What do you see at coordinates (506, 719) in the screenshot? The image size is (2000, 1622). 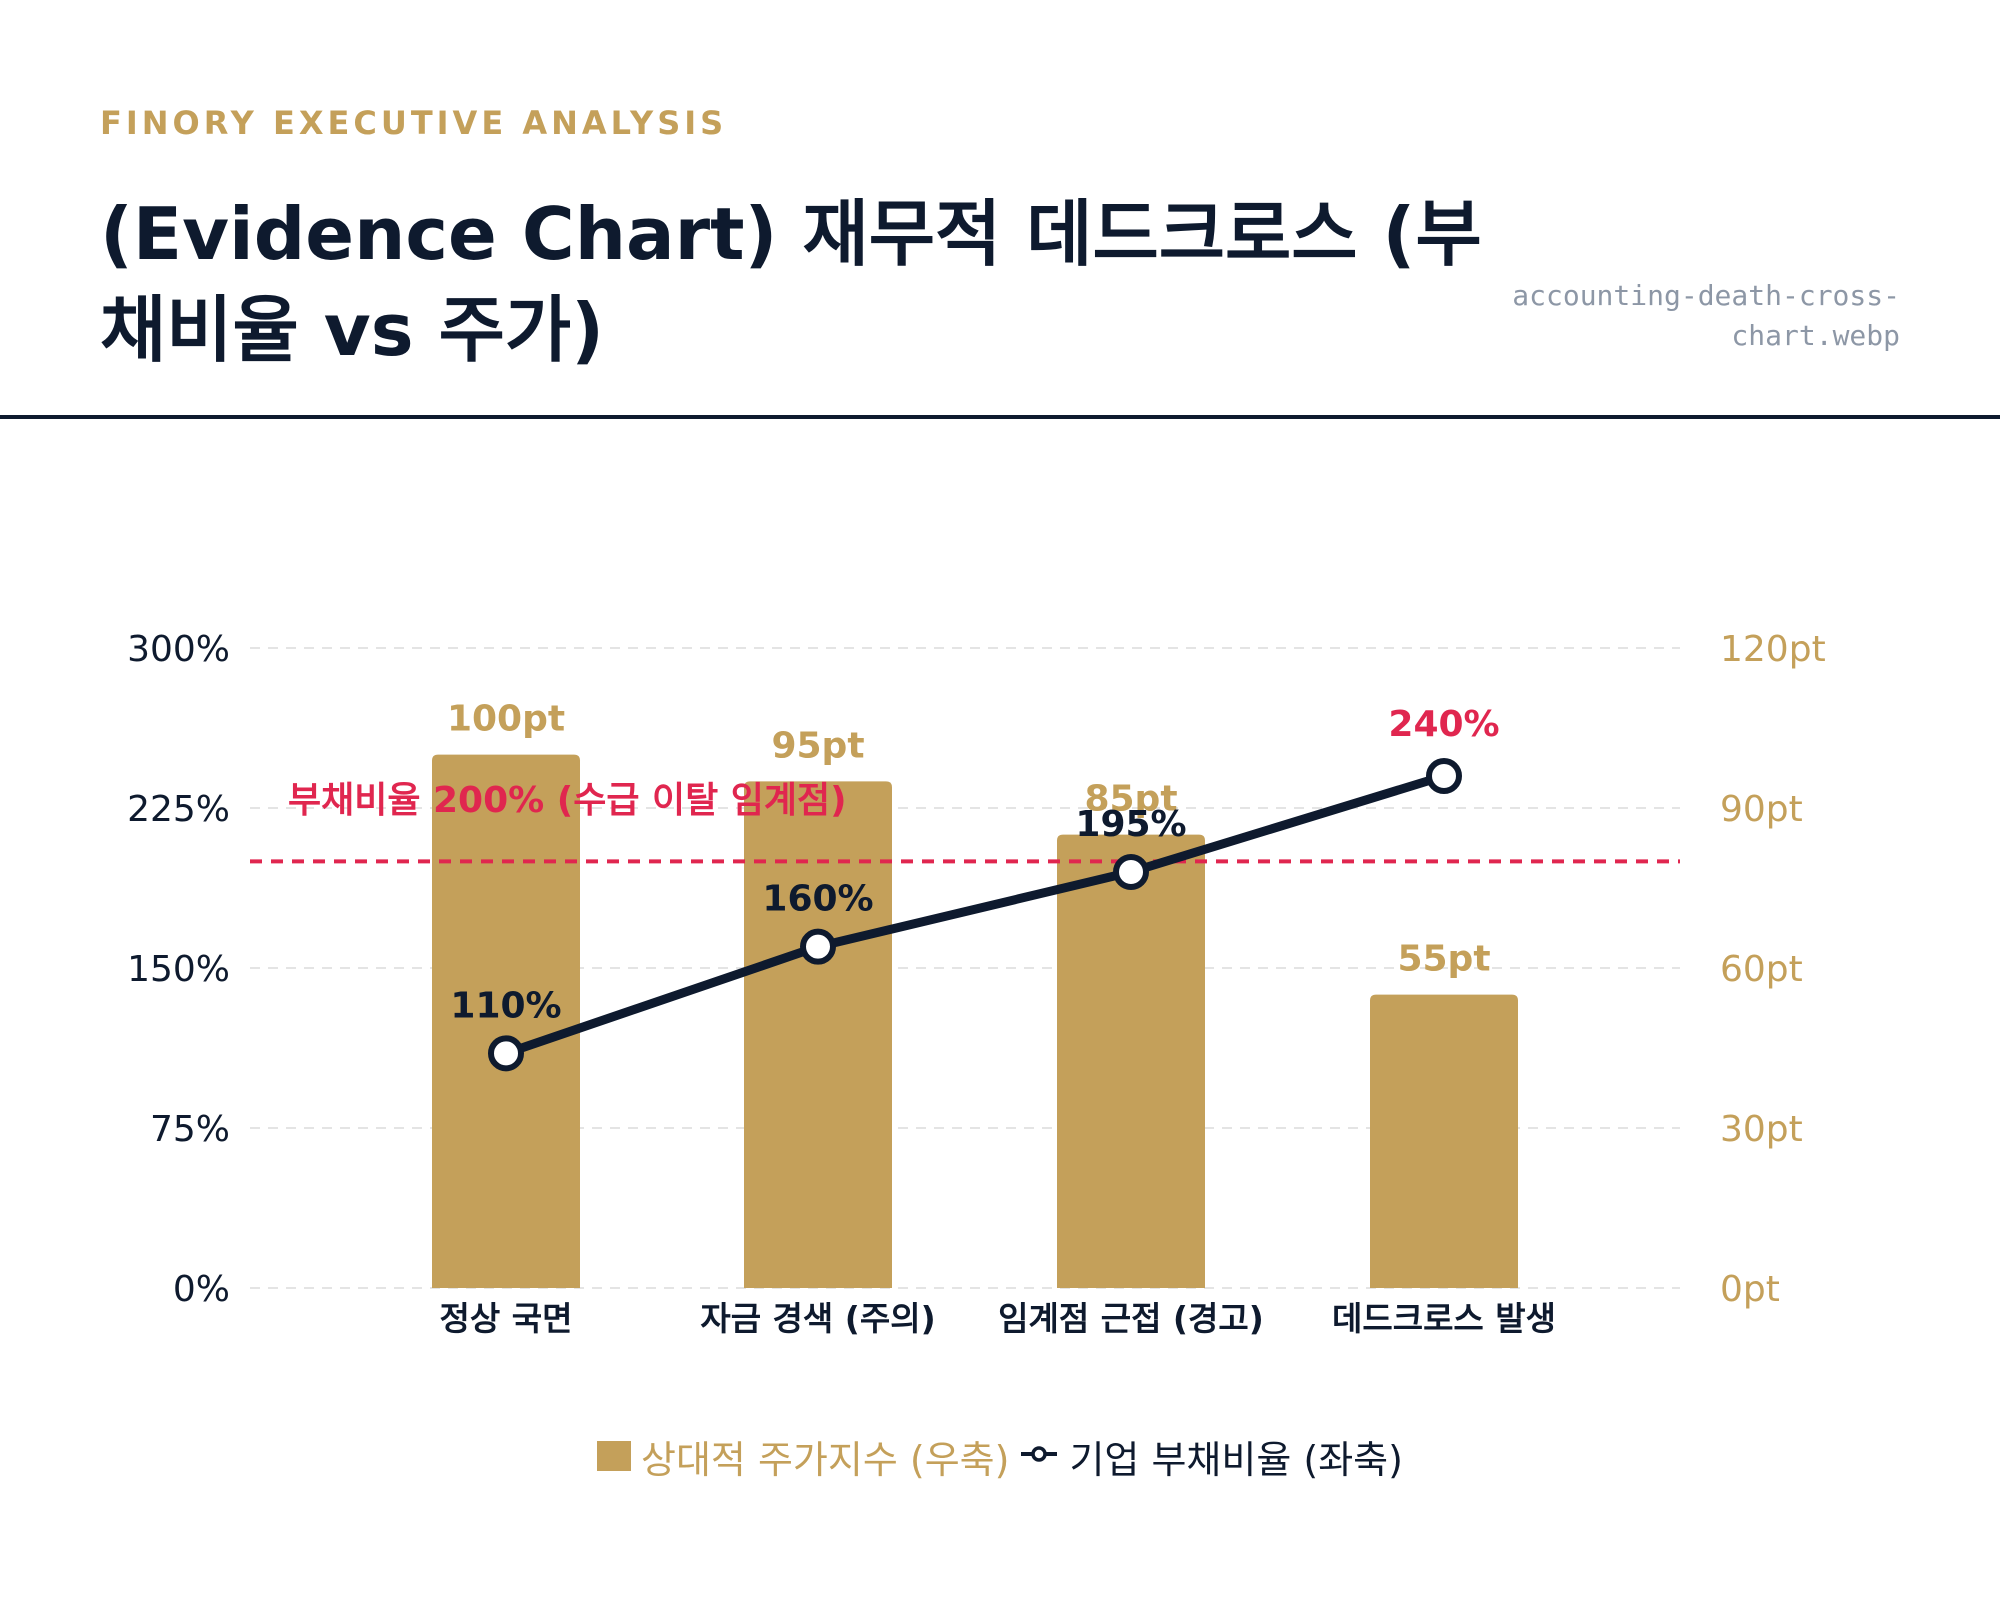 I see `bar-value-label: 100pt` at bounding box center [506, 719].